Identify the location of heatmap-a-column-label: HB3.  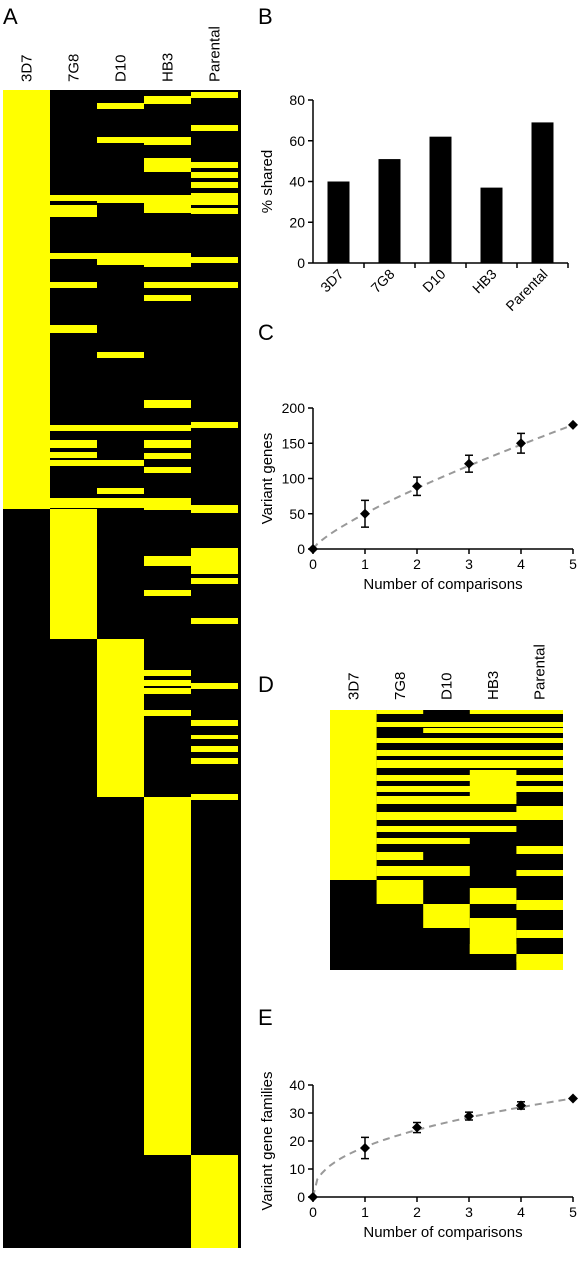
(168, 67).